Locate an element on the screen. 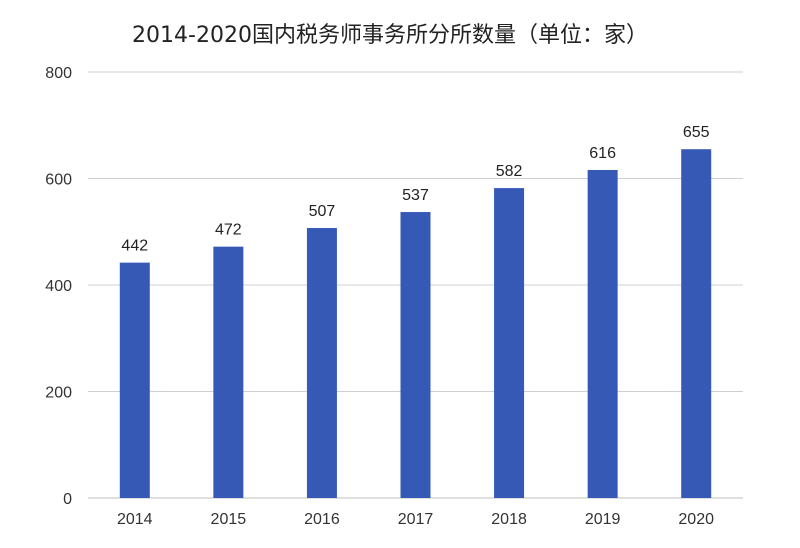 The image size is (800, 548). data-label-2017: 537 is located at coordinates (415, 195).